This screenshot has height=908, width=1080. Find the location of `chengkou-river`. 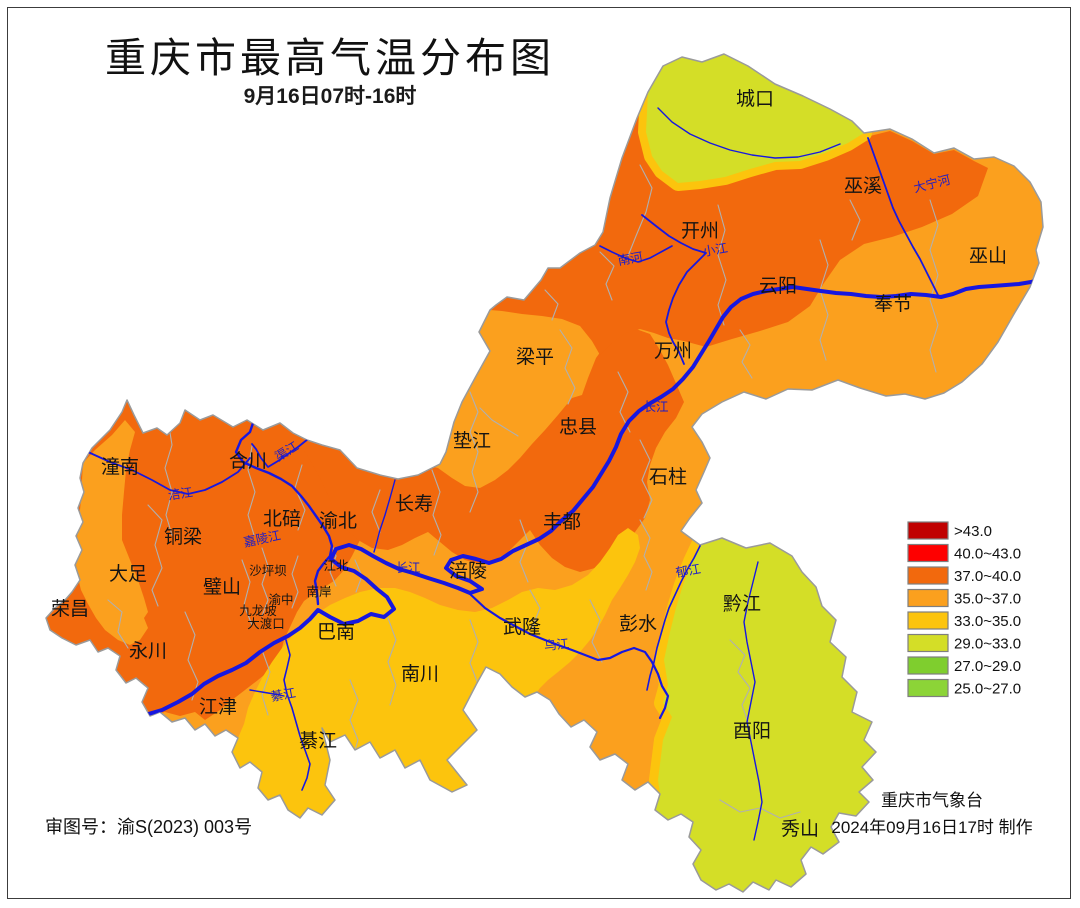

chengkou-river is located at coordinates (749, 133).